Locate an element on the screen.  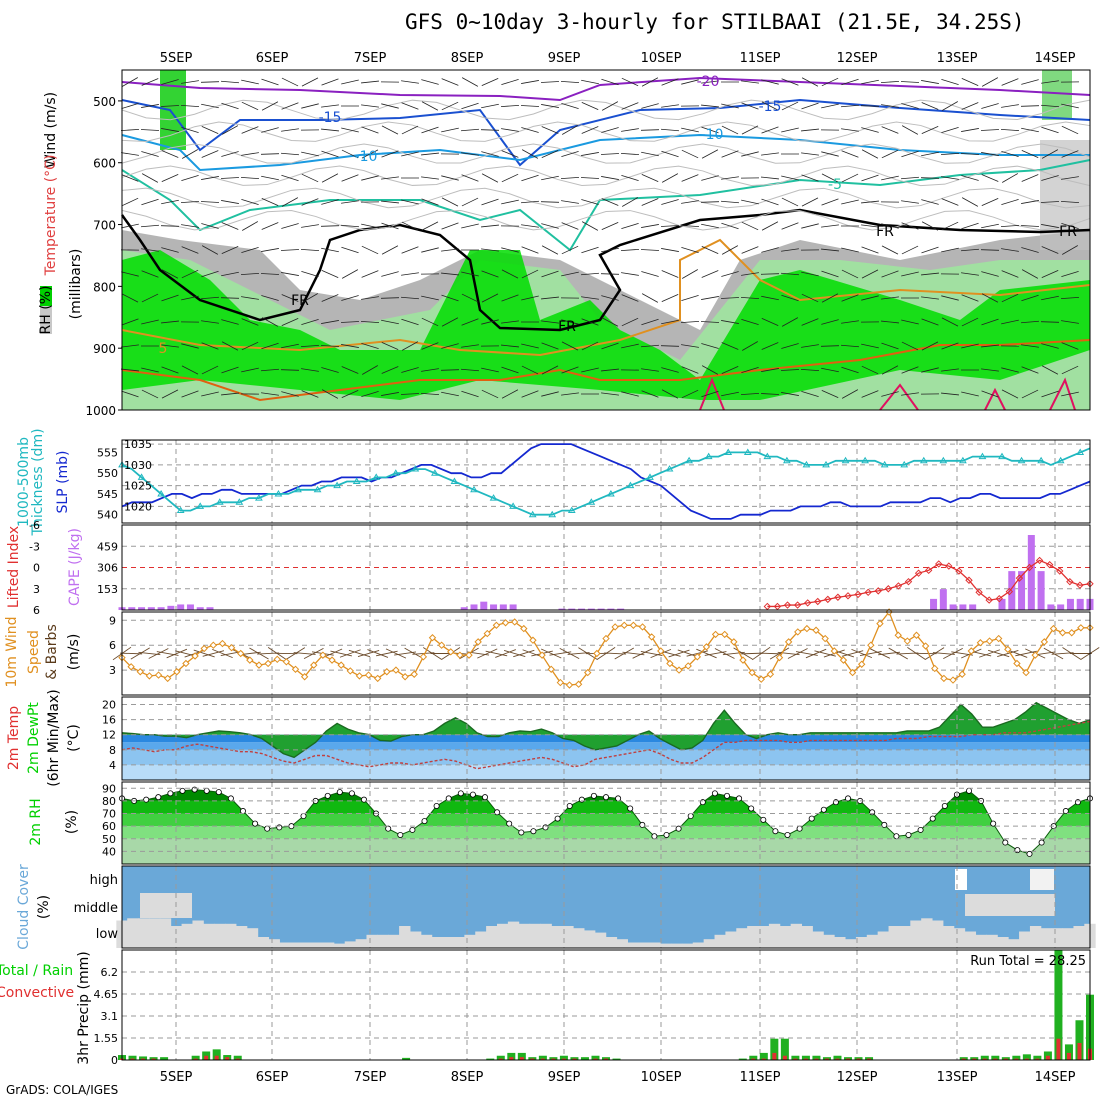
temperature-tick-label: 20 is located at coordinates (109, 705).